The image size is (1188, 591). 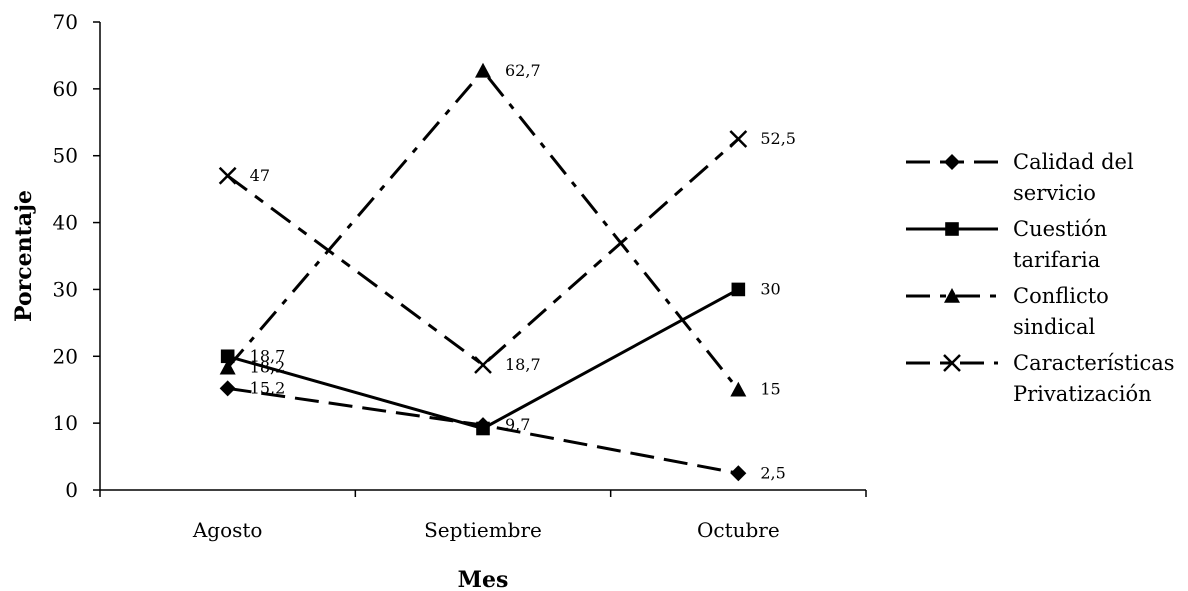 What do you see at coordinates (770, 288) in the screenshot?
I see `data-label: 30` at bounding box center [770, 288].